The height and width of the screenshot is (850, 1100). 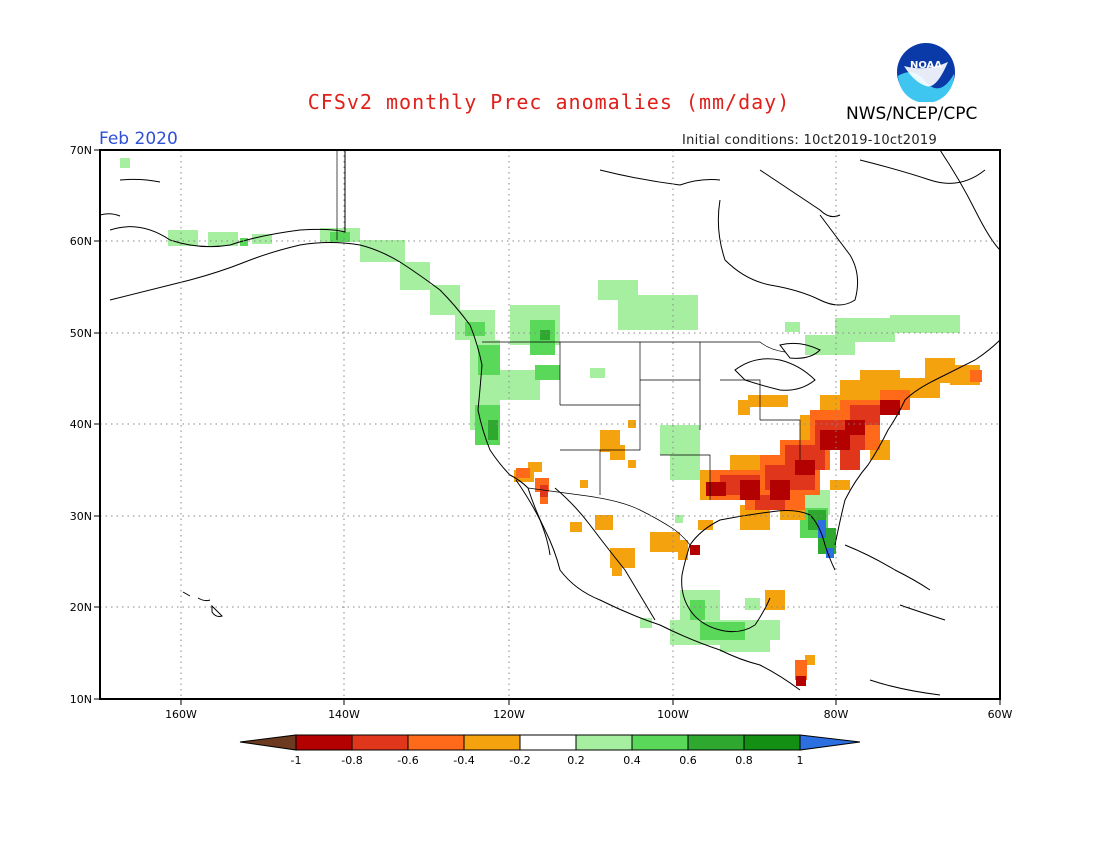 What do you see at coordinates (509, 714) in the screenshot?
I see `lon-label: 120W` at bounding box center [509, 714].